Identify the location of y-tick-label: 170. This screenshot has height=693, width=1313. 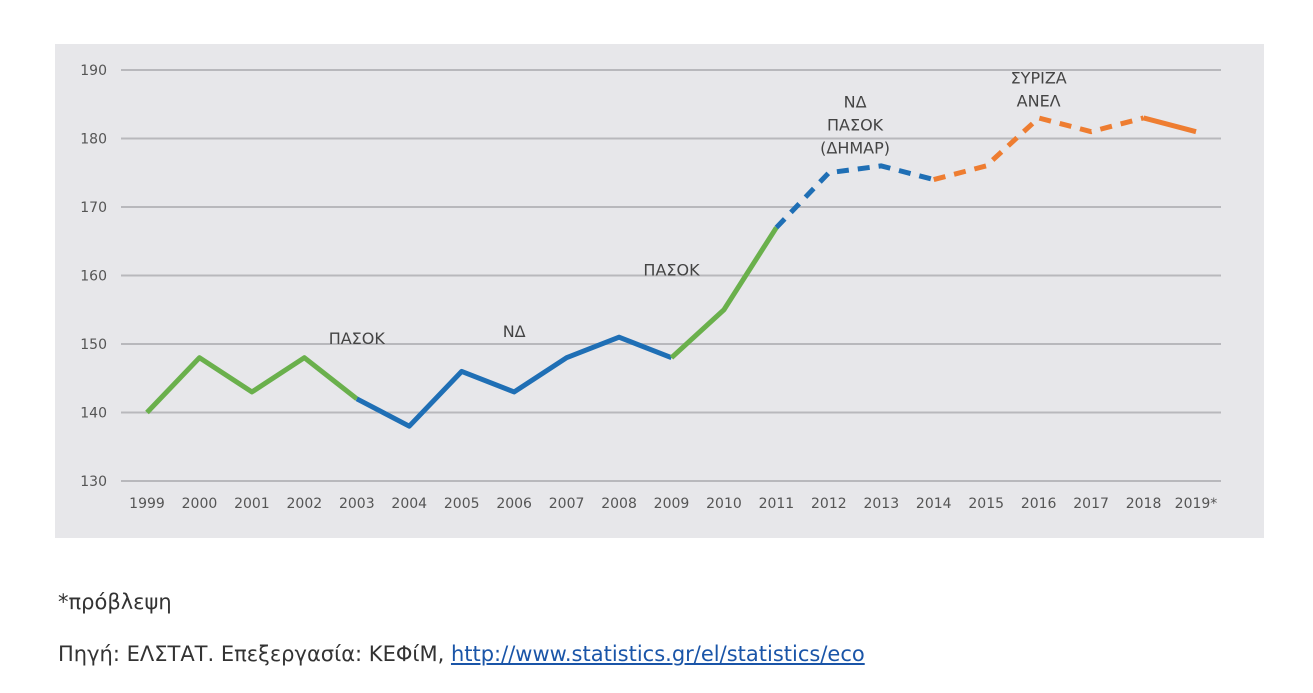
(93, 208).